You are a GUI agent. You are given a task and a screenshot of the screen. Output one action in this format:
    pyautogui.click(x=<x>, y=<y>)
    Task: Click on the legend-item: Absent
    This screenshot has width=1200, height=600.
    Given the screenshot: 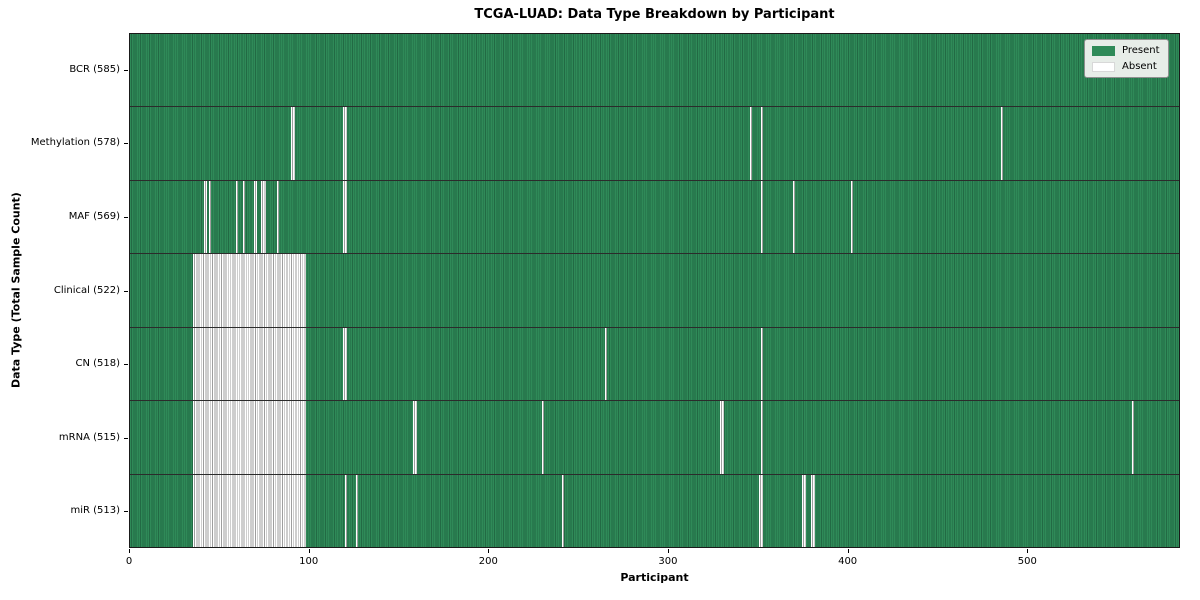 What is the action you would take?
    pyautogui.click(x=1126, y=66)
    